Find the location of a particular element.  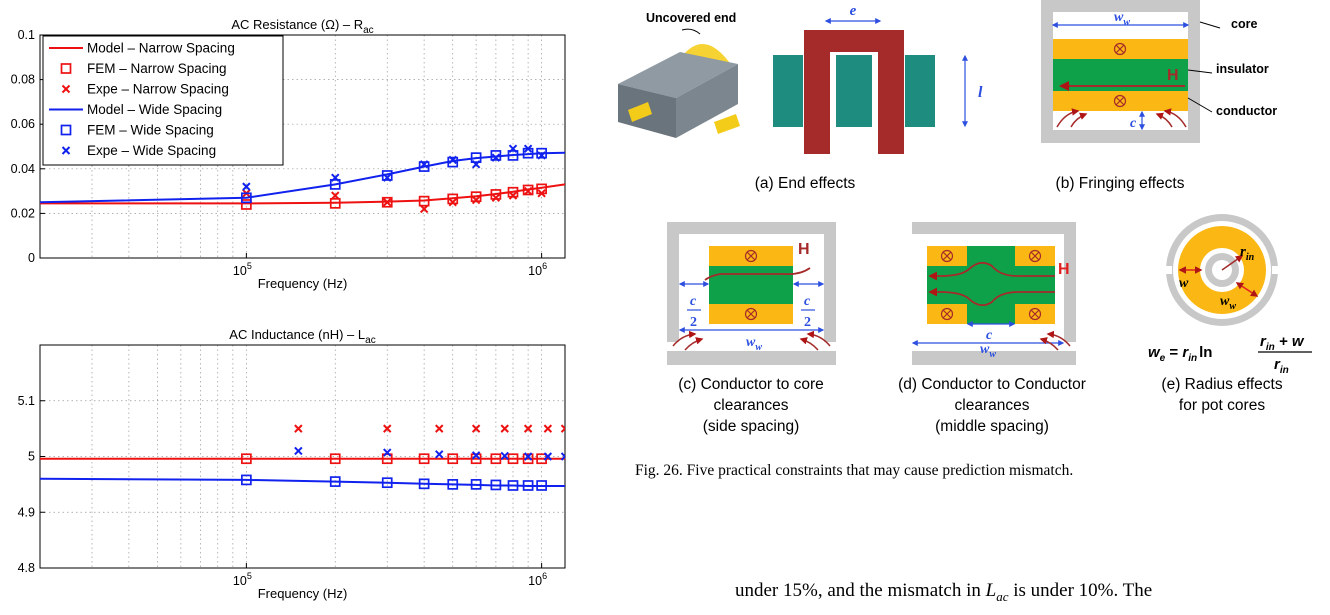

dim-ww-d: ww is located at coordinates (988, 351).